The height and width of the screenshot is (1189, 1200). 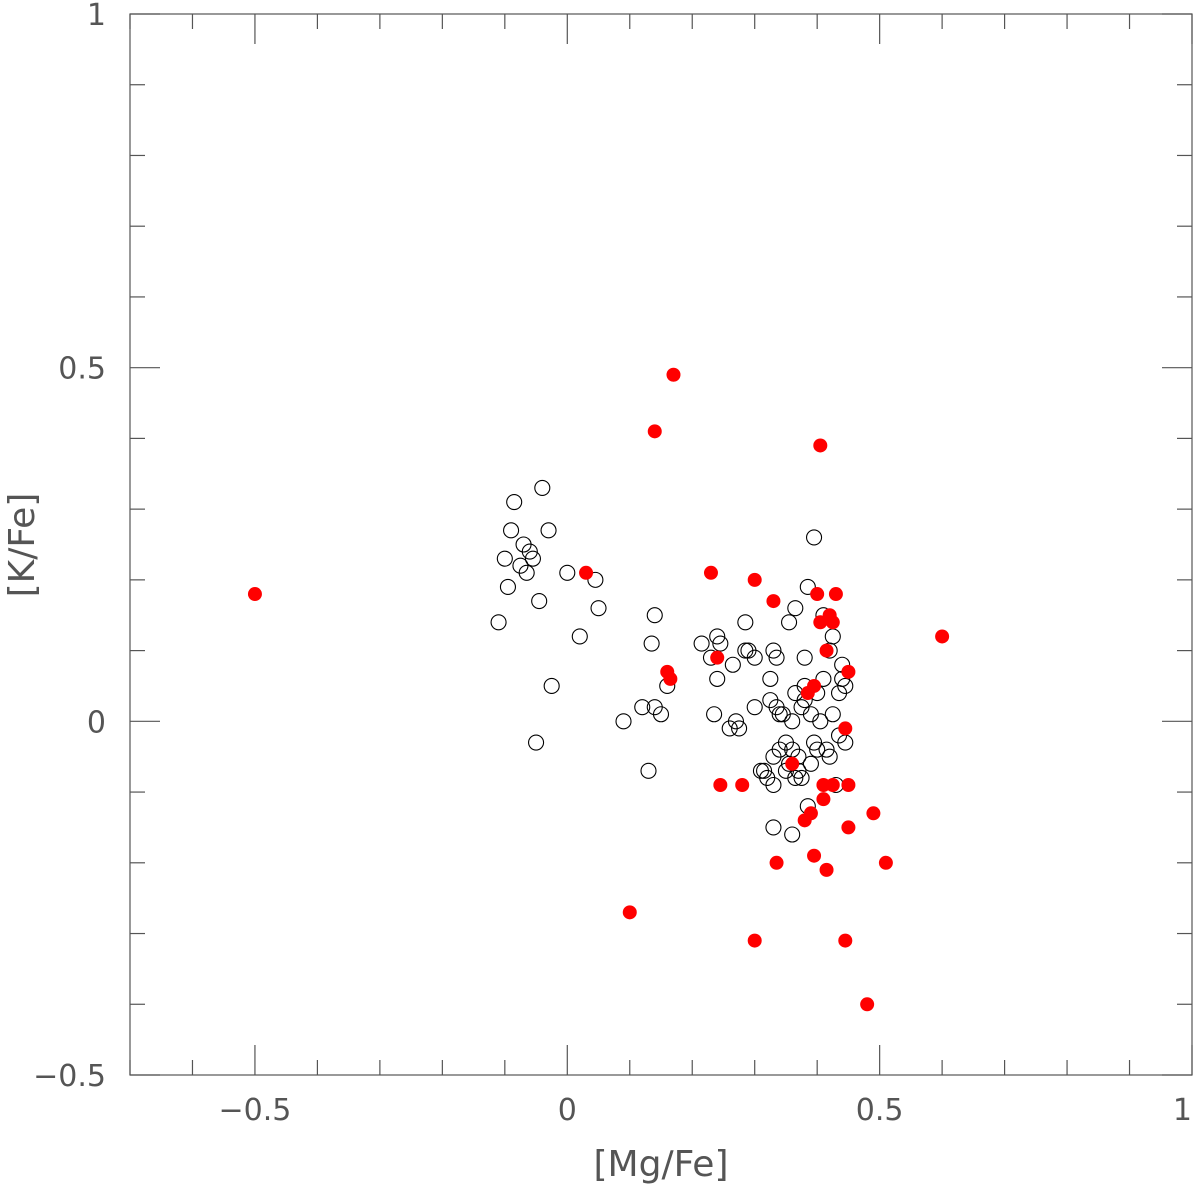 I want to click on y-tick-label: 0, so click(x=96, y=722).